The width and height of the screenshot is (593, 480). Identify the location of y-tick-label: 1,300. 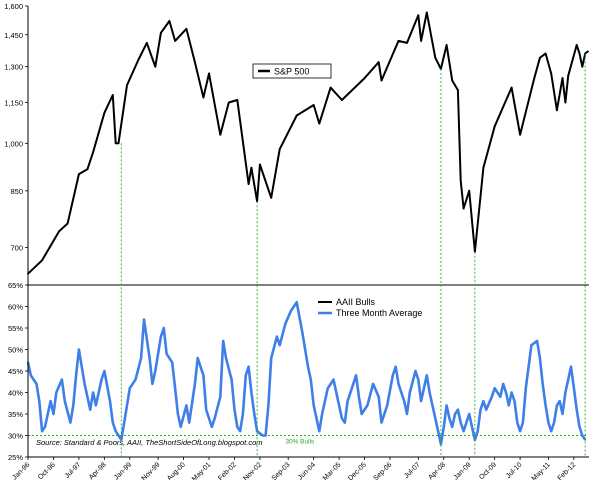
(13, 67).